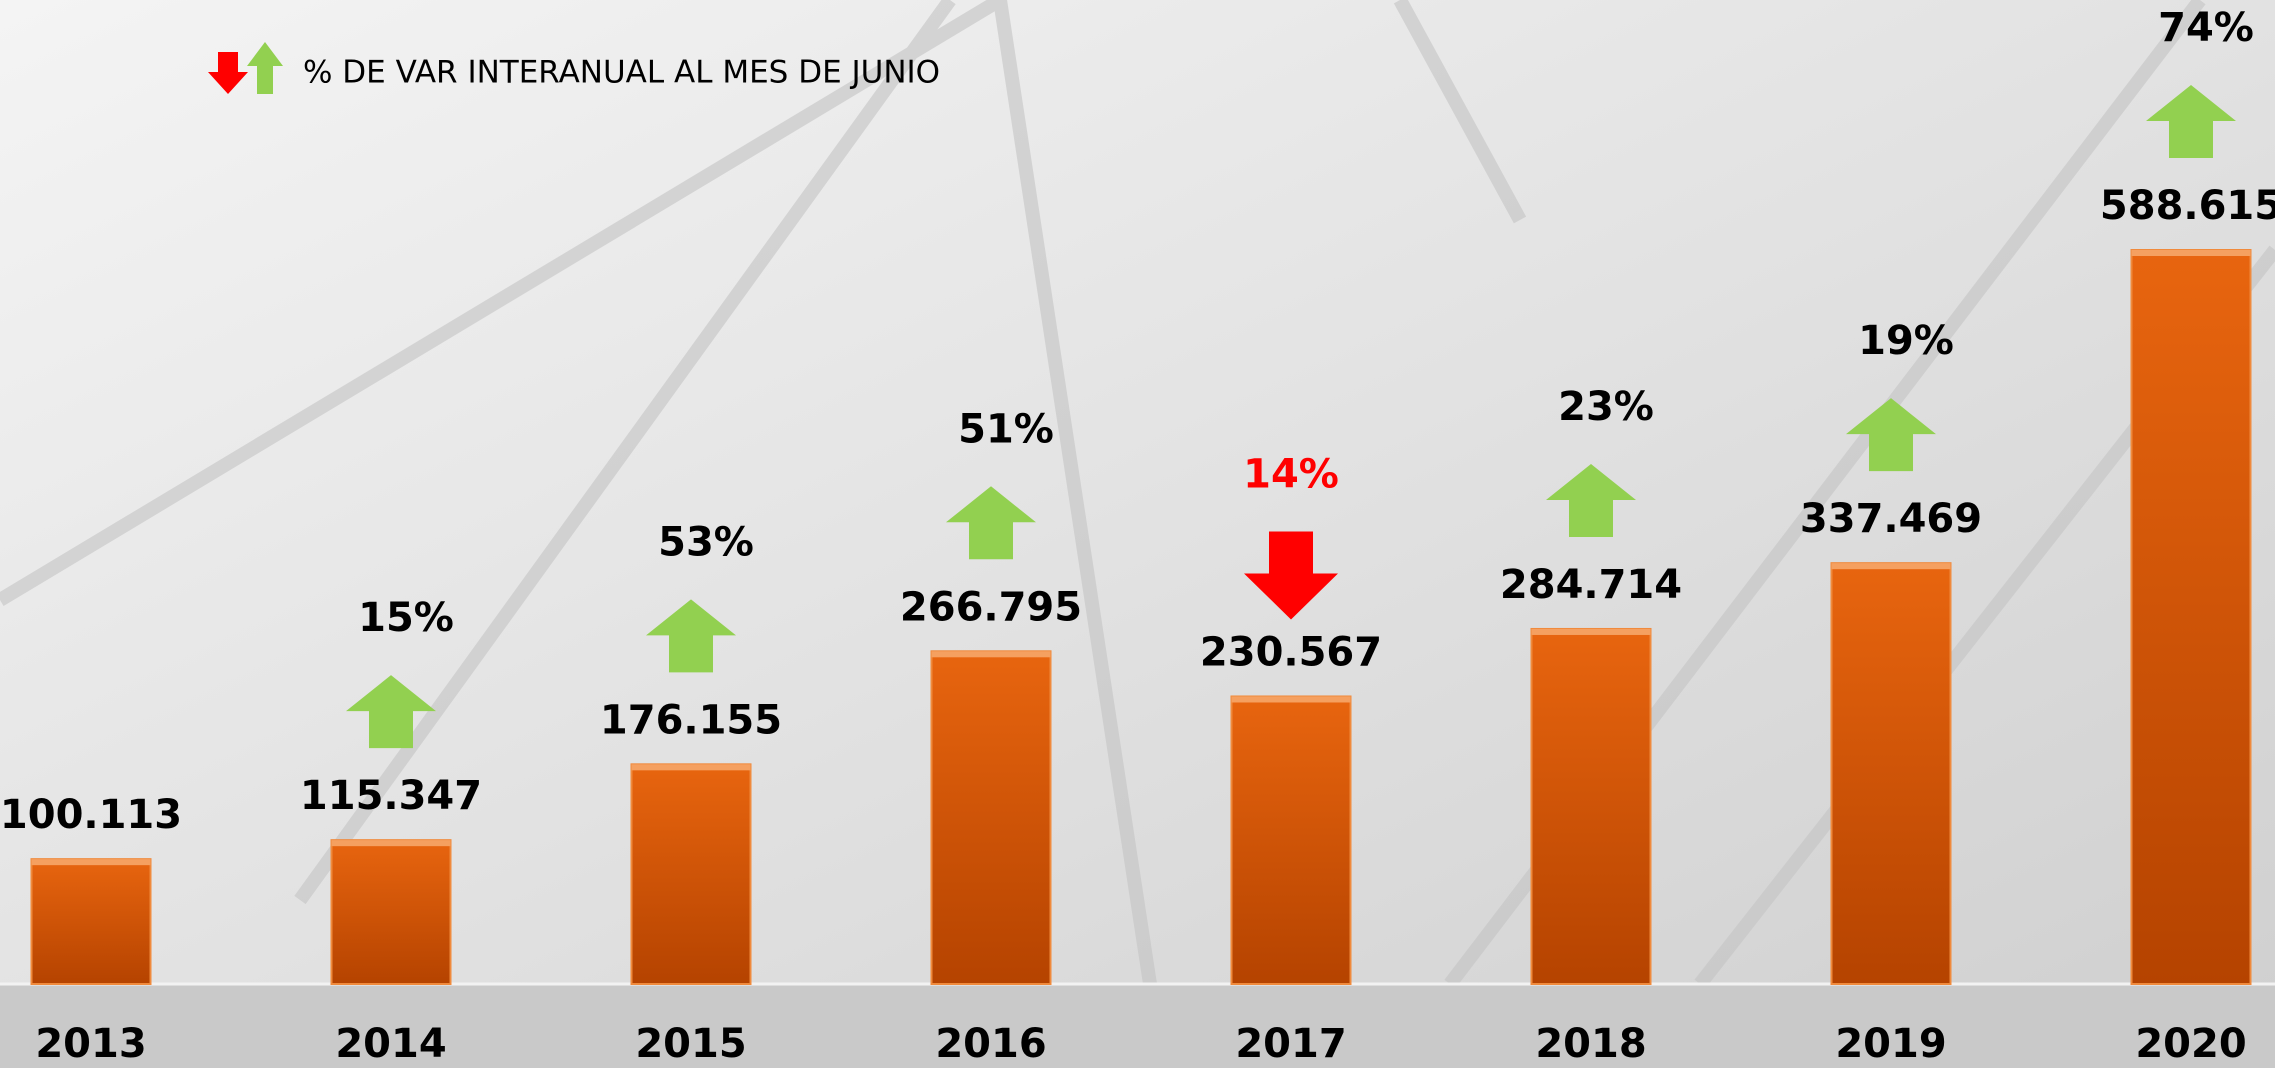  Describe the element at coordinates (706, 542) in the screenshot. I see `change-label: 53%` at that location.